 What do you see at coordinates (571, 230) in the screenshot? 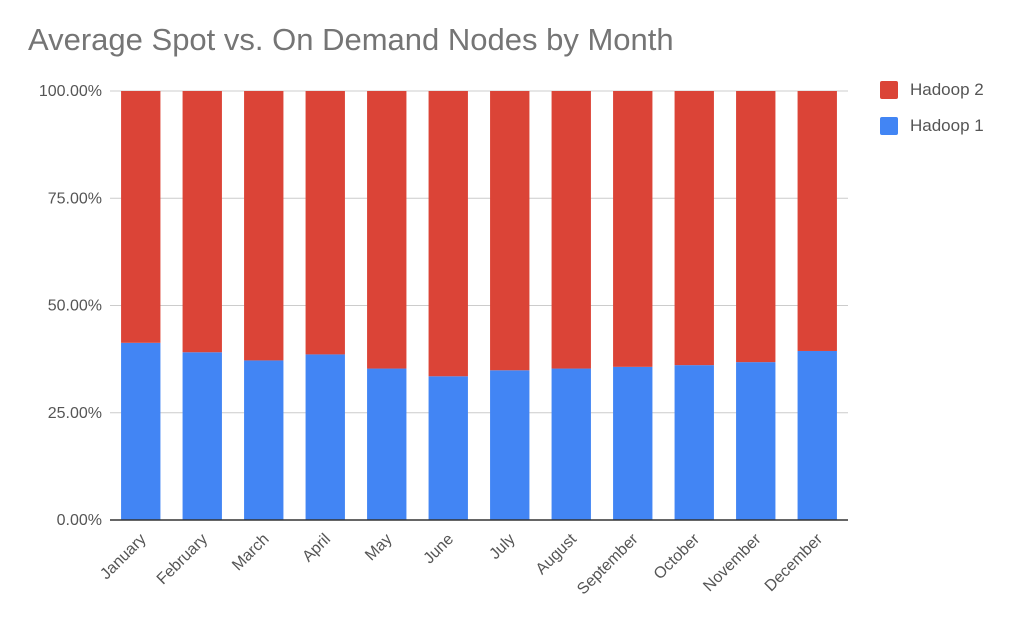
I see `bar-hadoop-2-august` at bounding box center [571, 230].